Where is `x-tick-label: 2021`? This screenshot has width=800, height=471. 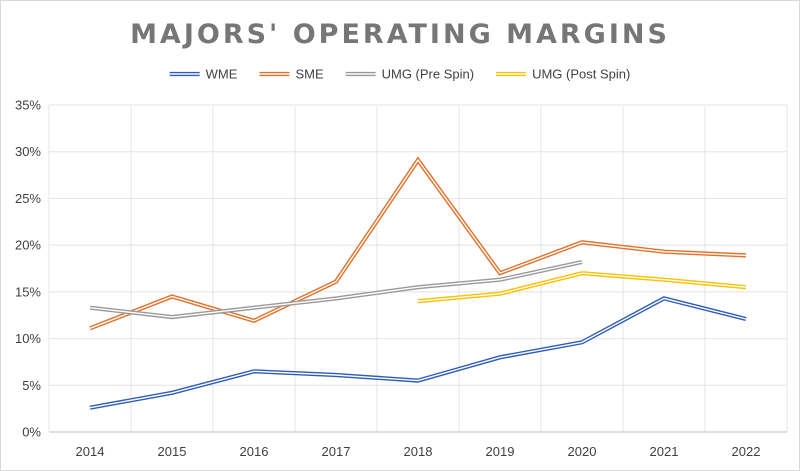 x-tick-label: 2021 is located at coordinates (664, 451).